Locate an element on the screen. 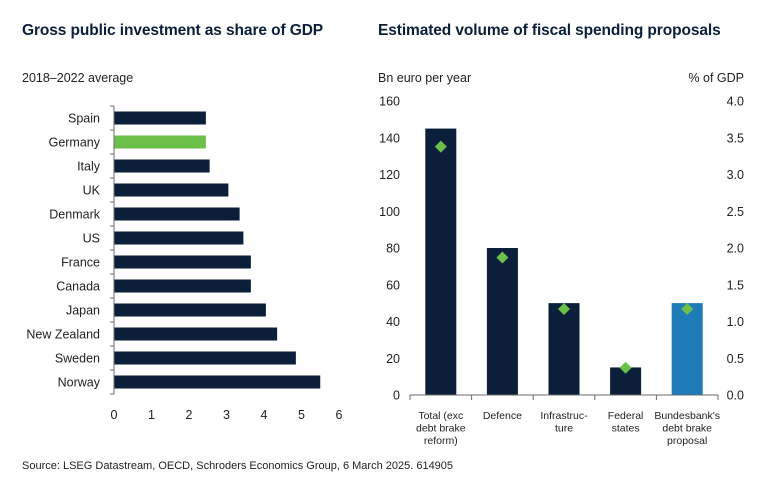 The width and height of the screenshot is (770, 496). x-tick-label: 2 is located at coordinates (189, 415).